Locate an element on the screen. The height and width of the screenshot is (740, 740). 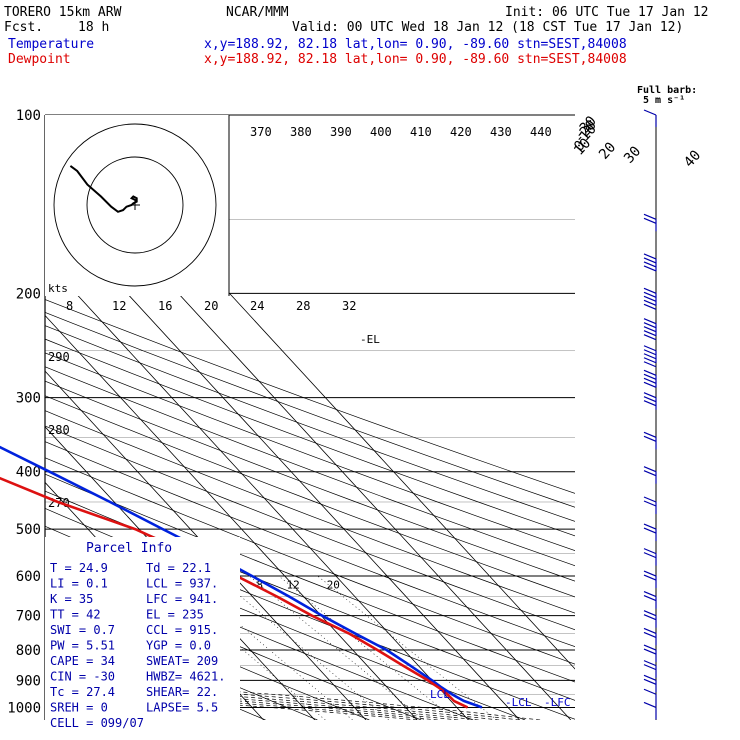
parcel-info-title: Parcel Info is located at coordinates (129, 548).